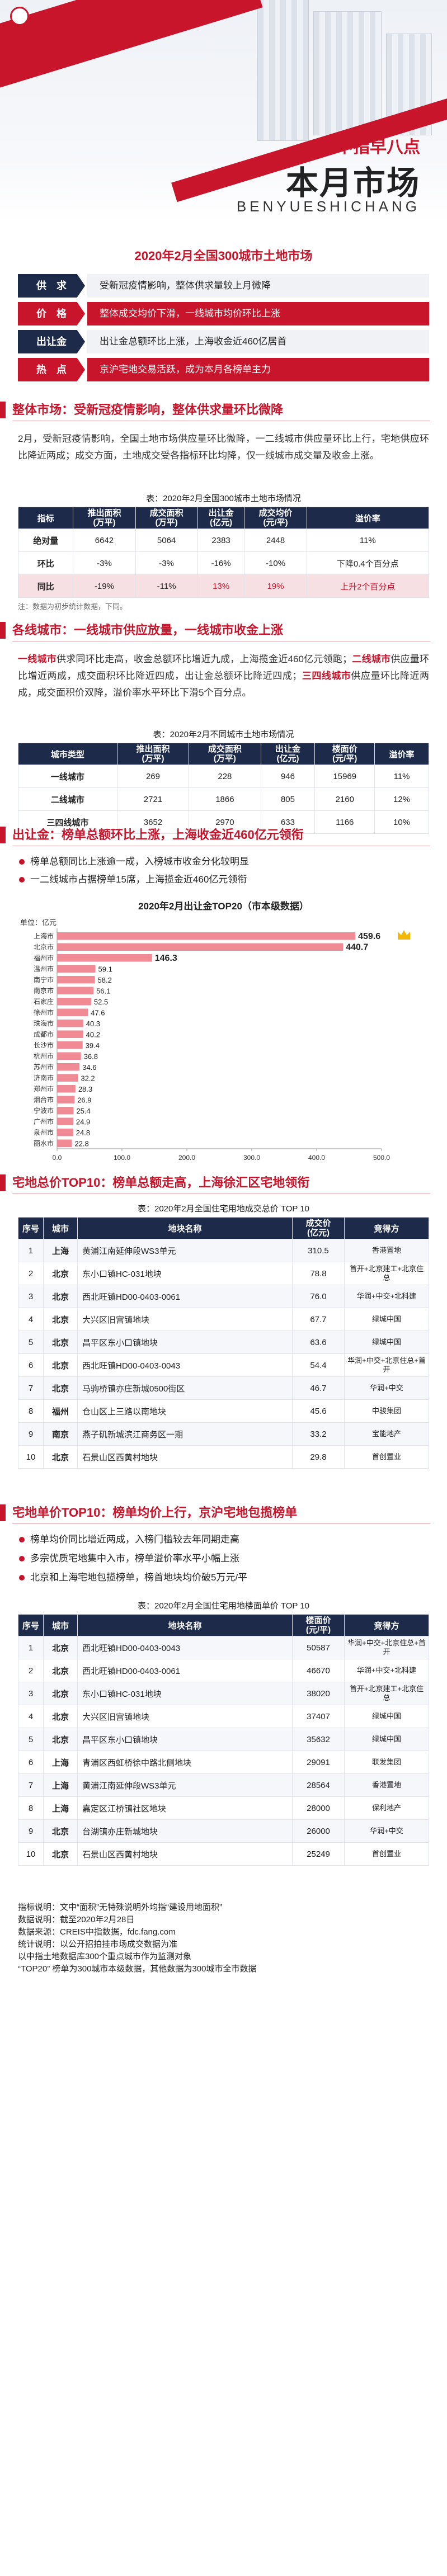 The height and width of the screenshot is (2576, 447). I want to click on chart-data-label: 146.3, so click(166, 958).